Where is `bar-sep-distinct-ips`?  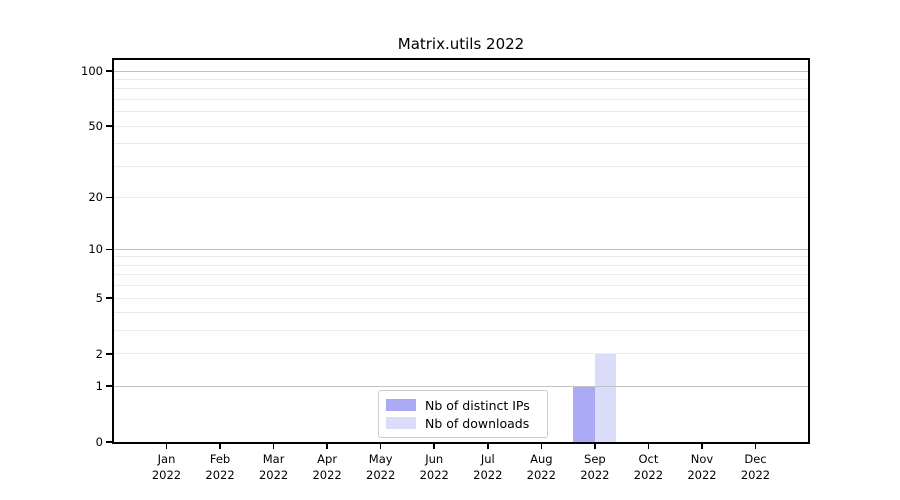 bar-sep-distinct-ips is located at coordinates (584, 414).